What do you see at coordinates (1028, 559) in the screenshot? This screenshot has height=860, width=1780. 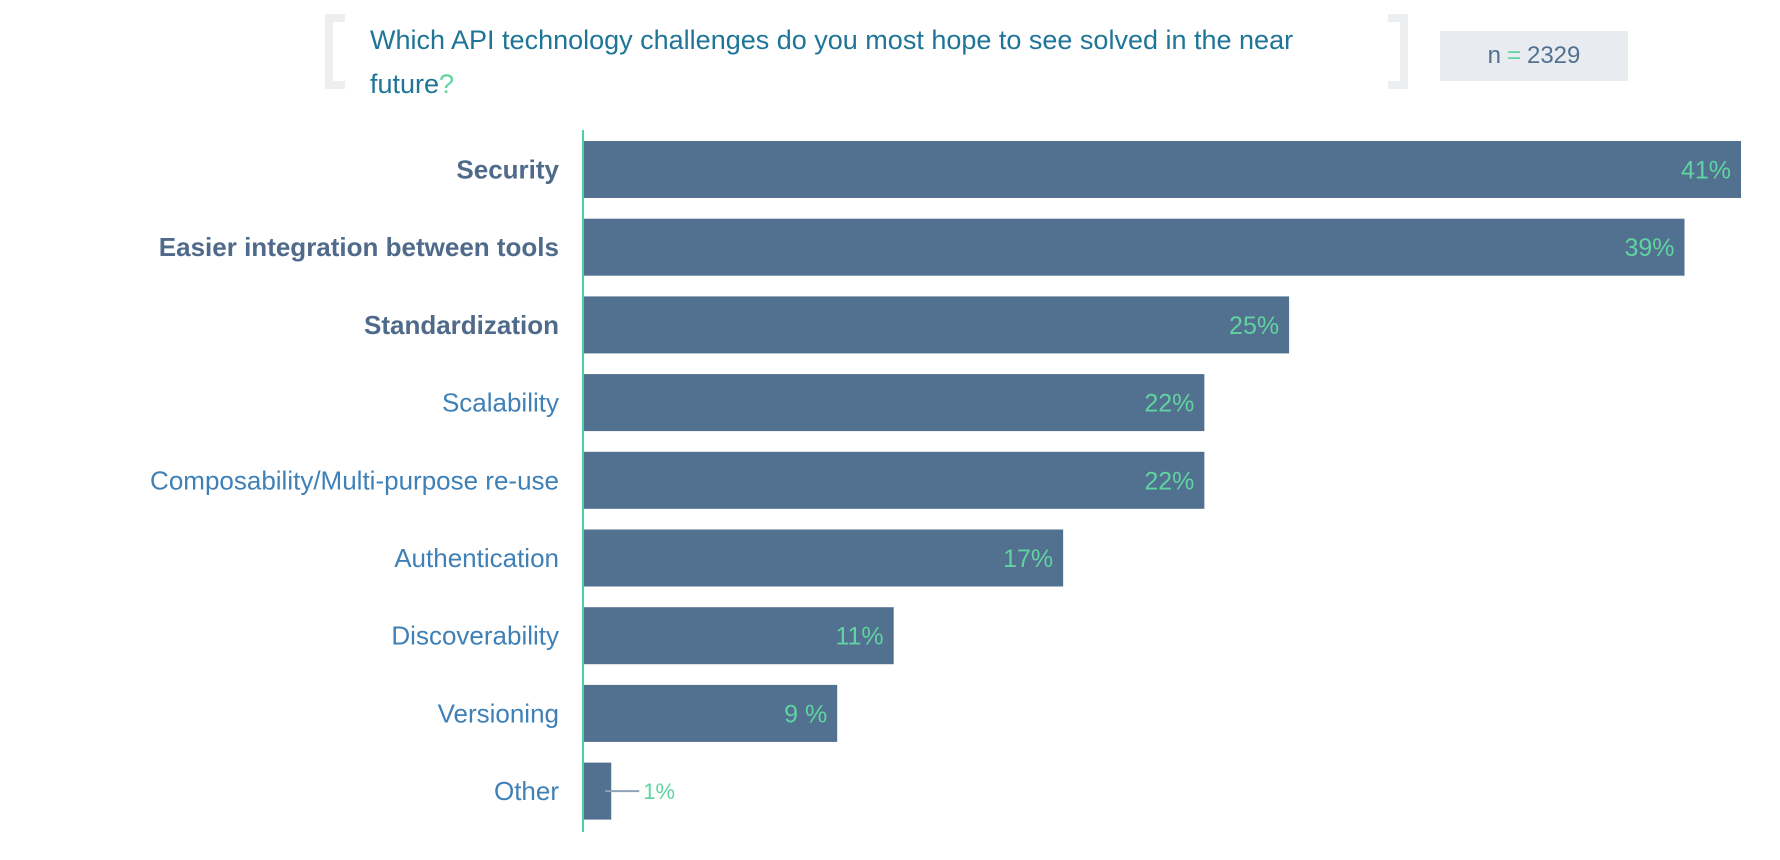 I see `value-label: 17%` at bounding box center [1028, 559].